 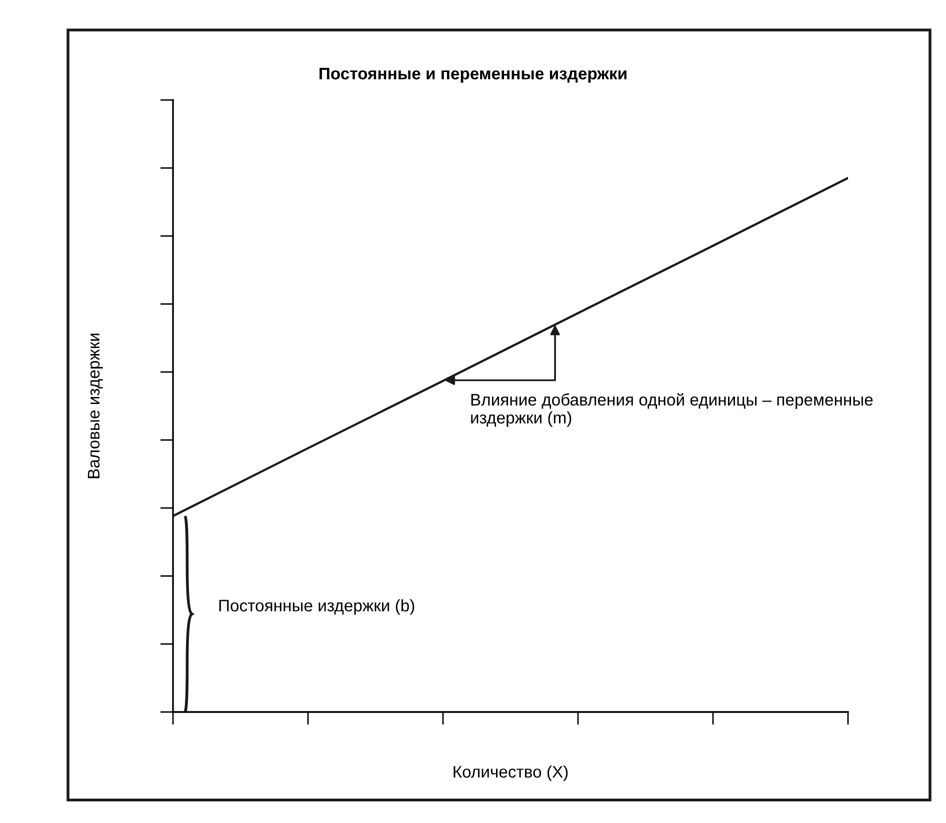 What do you see at coordinates (95, 406) in the screenshot?
I see `y-axis-title: Валовые издержки` at bounding box center [95, 406].